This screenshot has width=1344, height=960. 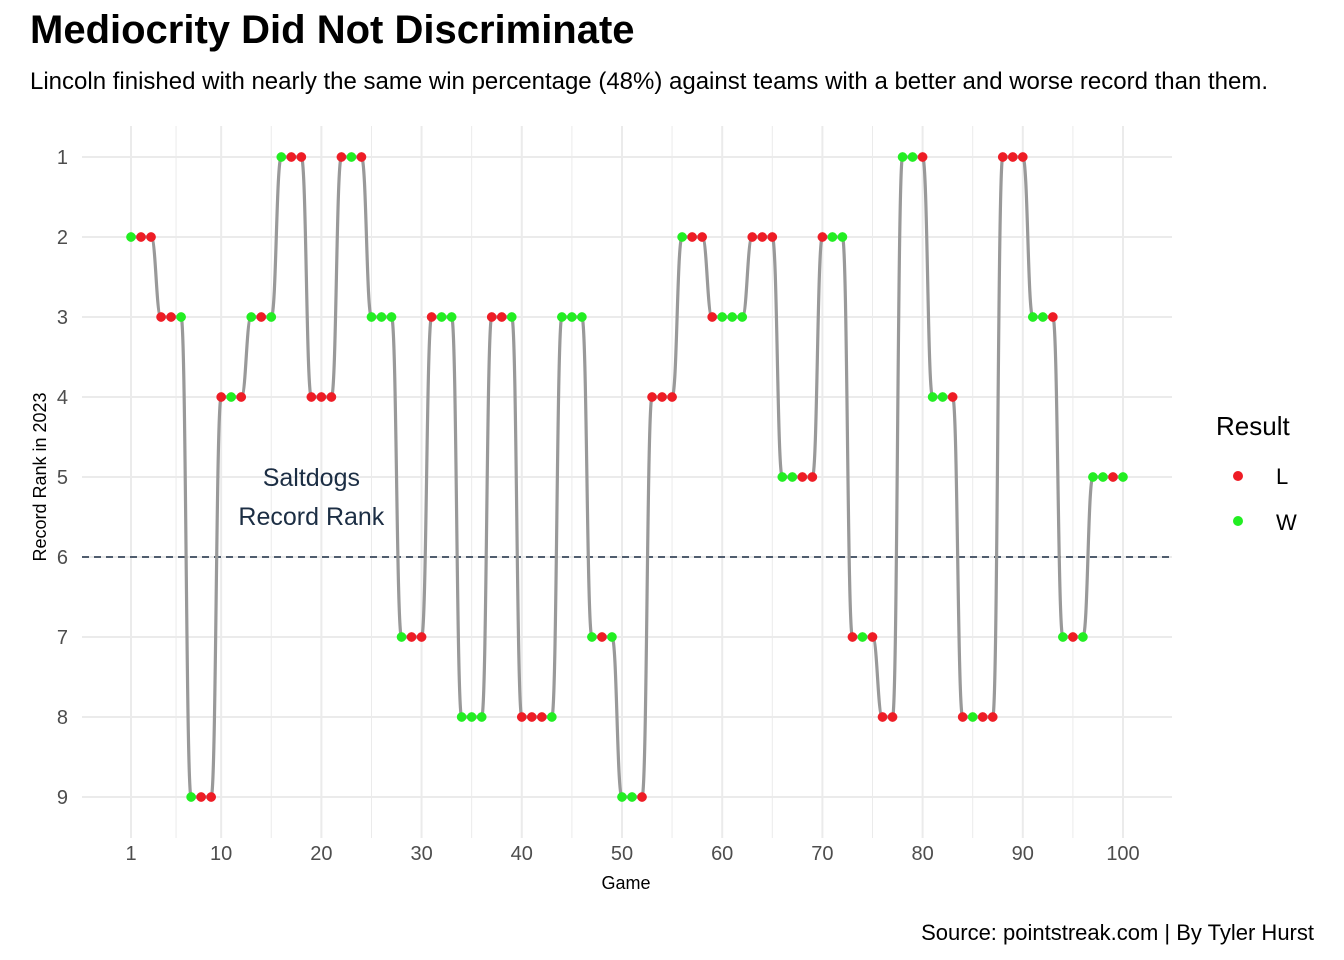 I want to click on chart-title: Mediocrity Did Not Discriminate, so click(x=332, y=30).